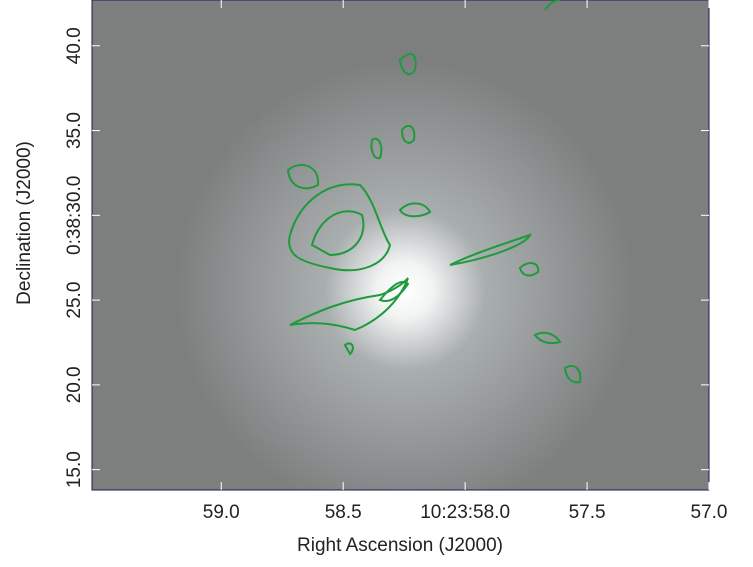 The image size is (753, 567). I want to click on y-axis-label: Declination (J2000), so click(24, 223).